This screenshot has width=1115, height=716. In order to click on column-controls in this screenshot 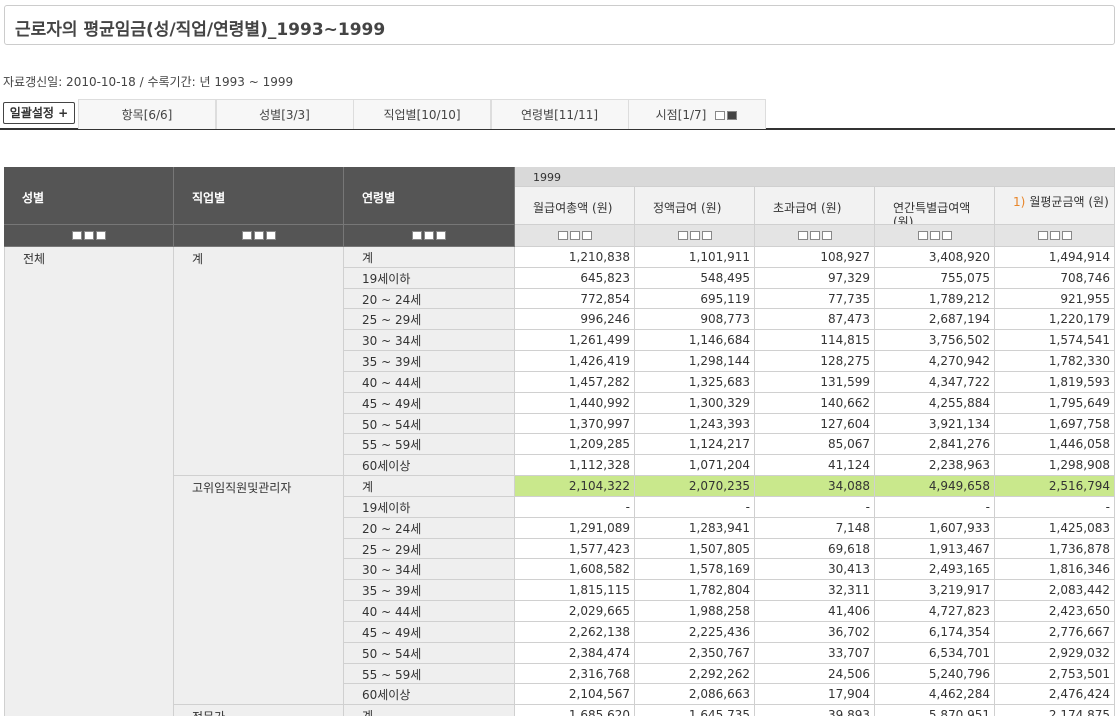, I will do `click(815, 236)`.